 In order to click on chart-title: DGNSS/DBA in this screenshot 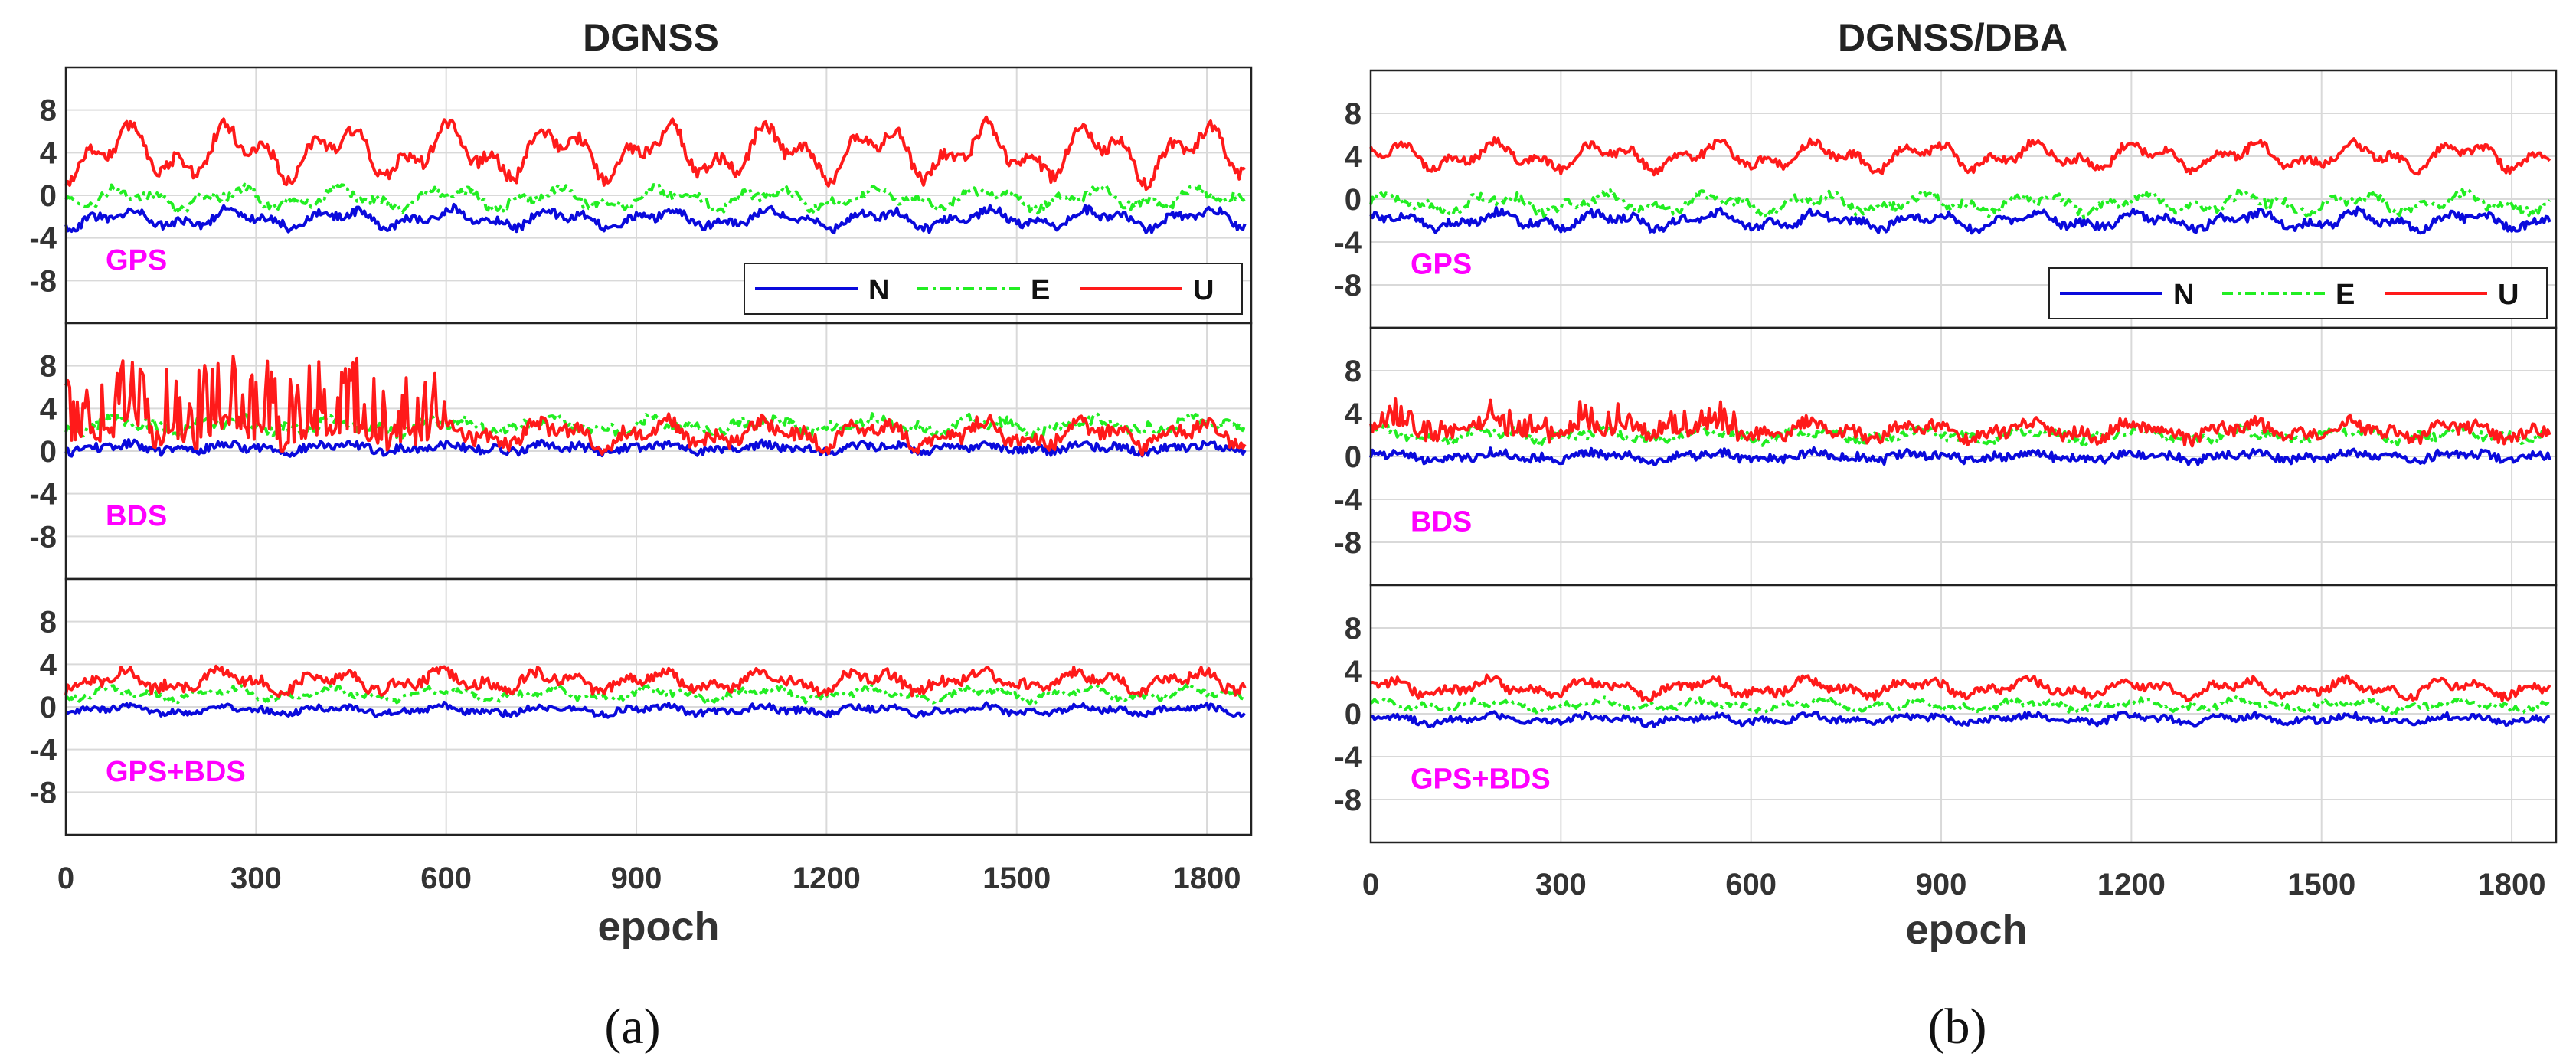, I will do `click(1953, 37)`.